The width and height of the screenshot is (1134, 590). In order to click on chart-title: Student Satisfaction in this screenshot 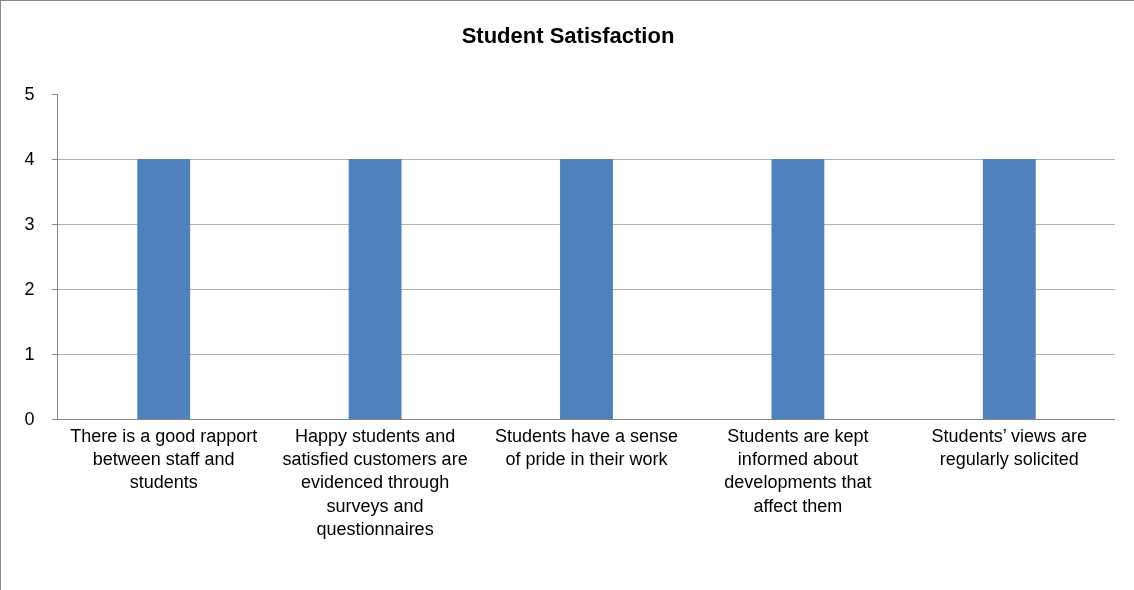, I will do `click(568, 35)`.